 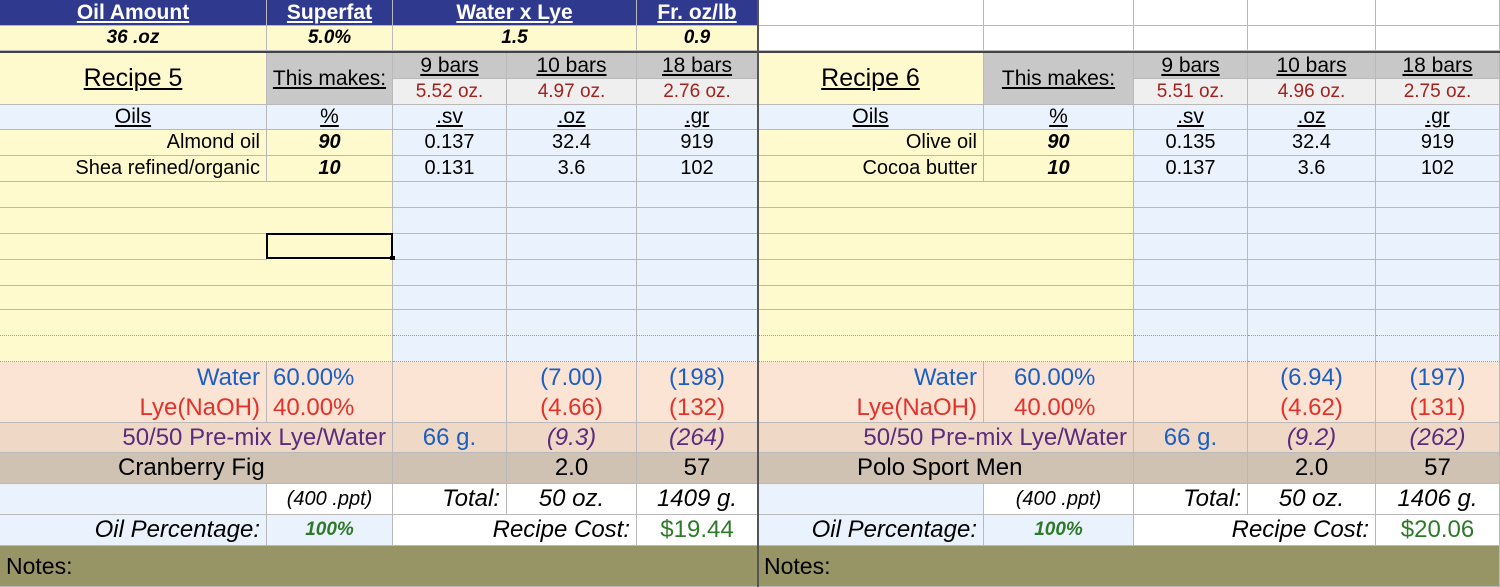 I want to click on superfat-value: 5.0%, so click(x=330, y=38).